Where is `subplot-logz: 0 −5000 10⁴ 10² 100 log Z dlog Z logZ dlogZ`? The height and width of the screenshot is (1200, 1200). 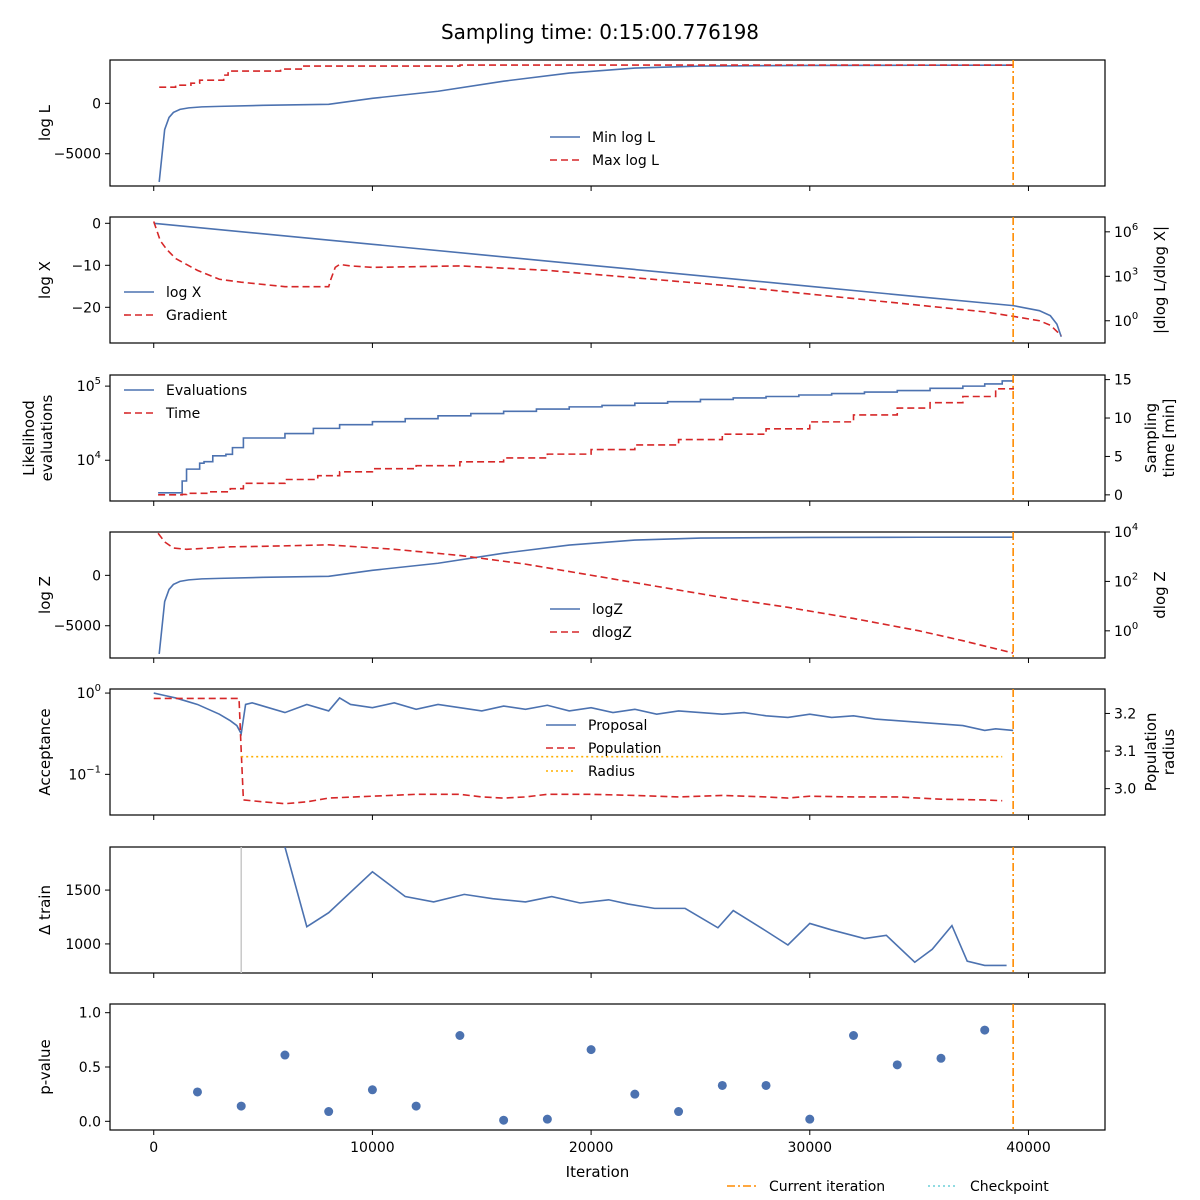
subplot-logz: 0 −5000 10⁴ 10² 100 log Z dlog Z logZ dlogZ is located at coordinates (602, 592).